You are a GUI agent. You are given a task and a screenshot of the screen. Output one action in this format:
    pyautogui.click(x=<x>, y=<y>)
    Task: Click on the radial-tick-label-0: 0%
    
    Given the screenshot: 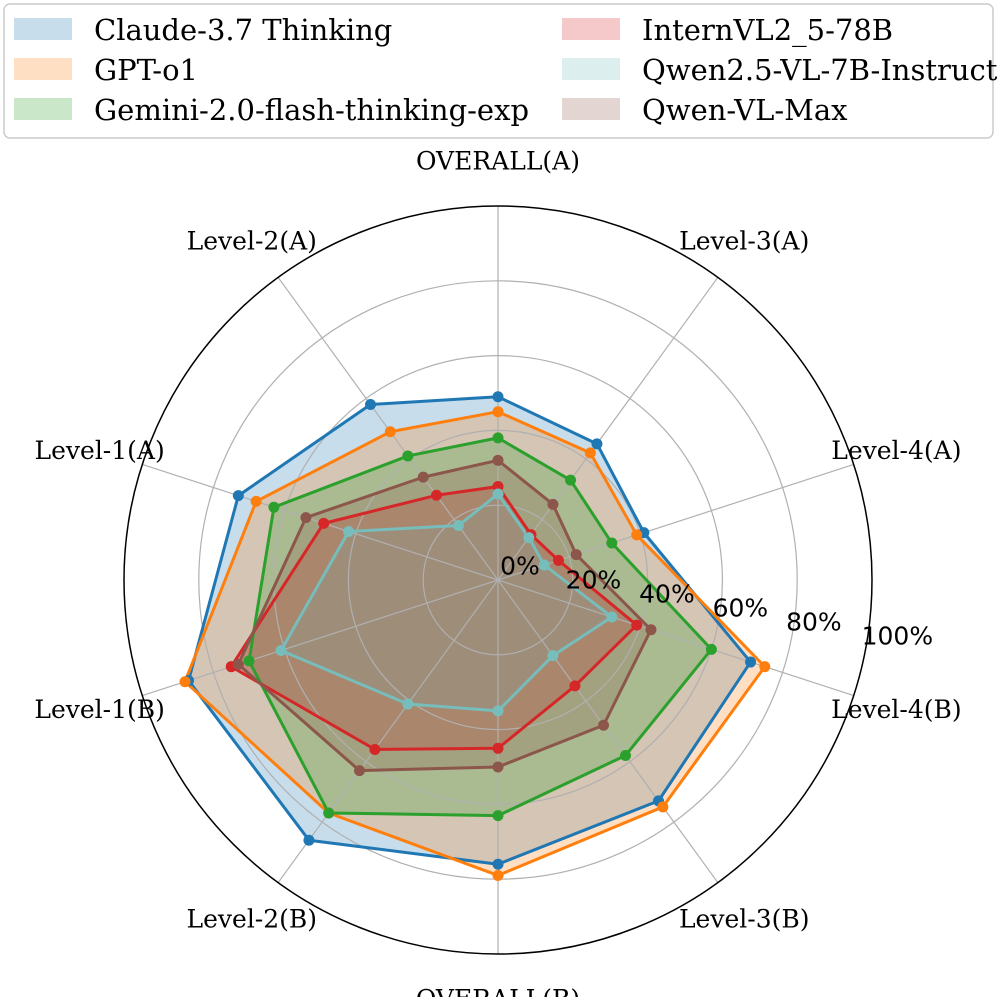 What is the action you would take?
    pyautogui.click(x=520, y=566)
    